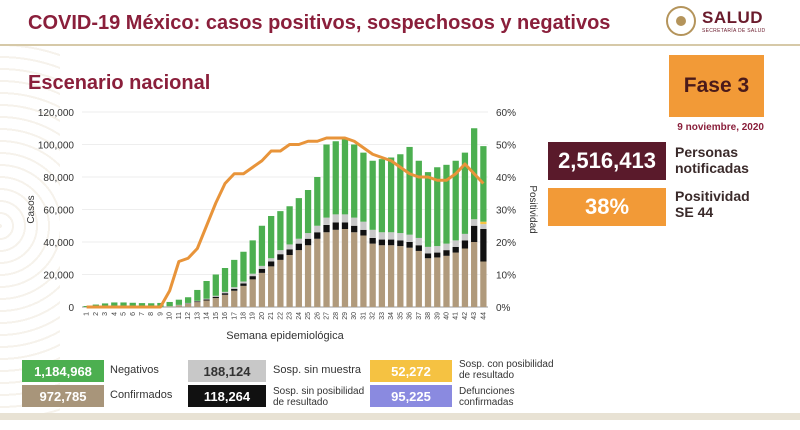  What do you see at coordinates (227, 371) in the screenshot?
I see `legend-sin-muestra-value: 188,124` at bounding box center [227, 371].